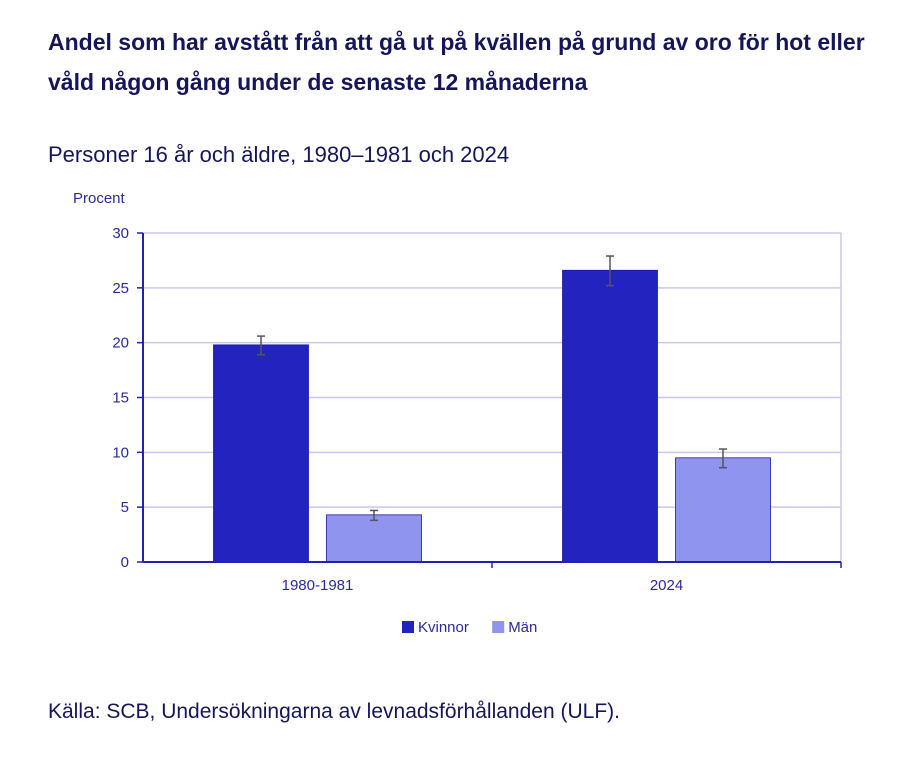 The height and width of the screenshot is (758, 900). What do you see at coordinates (99, 198) in the screenshot?
I see `y-axis-label: Procent` at bounding box center [99, 198].